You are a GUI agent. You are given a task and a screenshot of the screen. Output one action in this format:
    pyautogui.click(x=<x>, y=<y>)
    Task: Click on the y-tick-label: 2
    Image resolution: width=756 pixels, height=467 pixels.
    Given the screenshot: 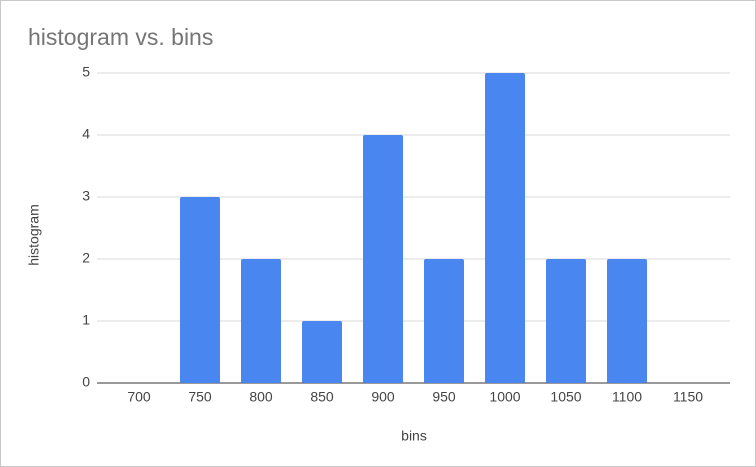 What is the action you would take?
    pyautogui.click(x=86, y=258)
    